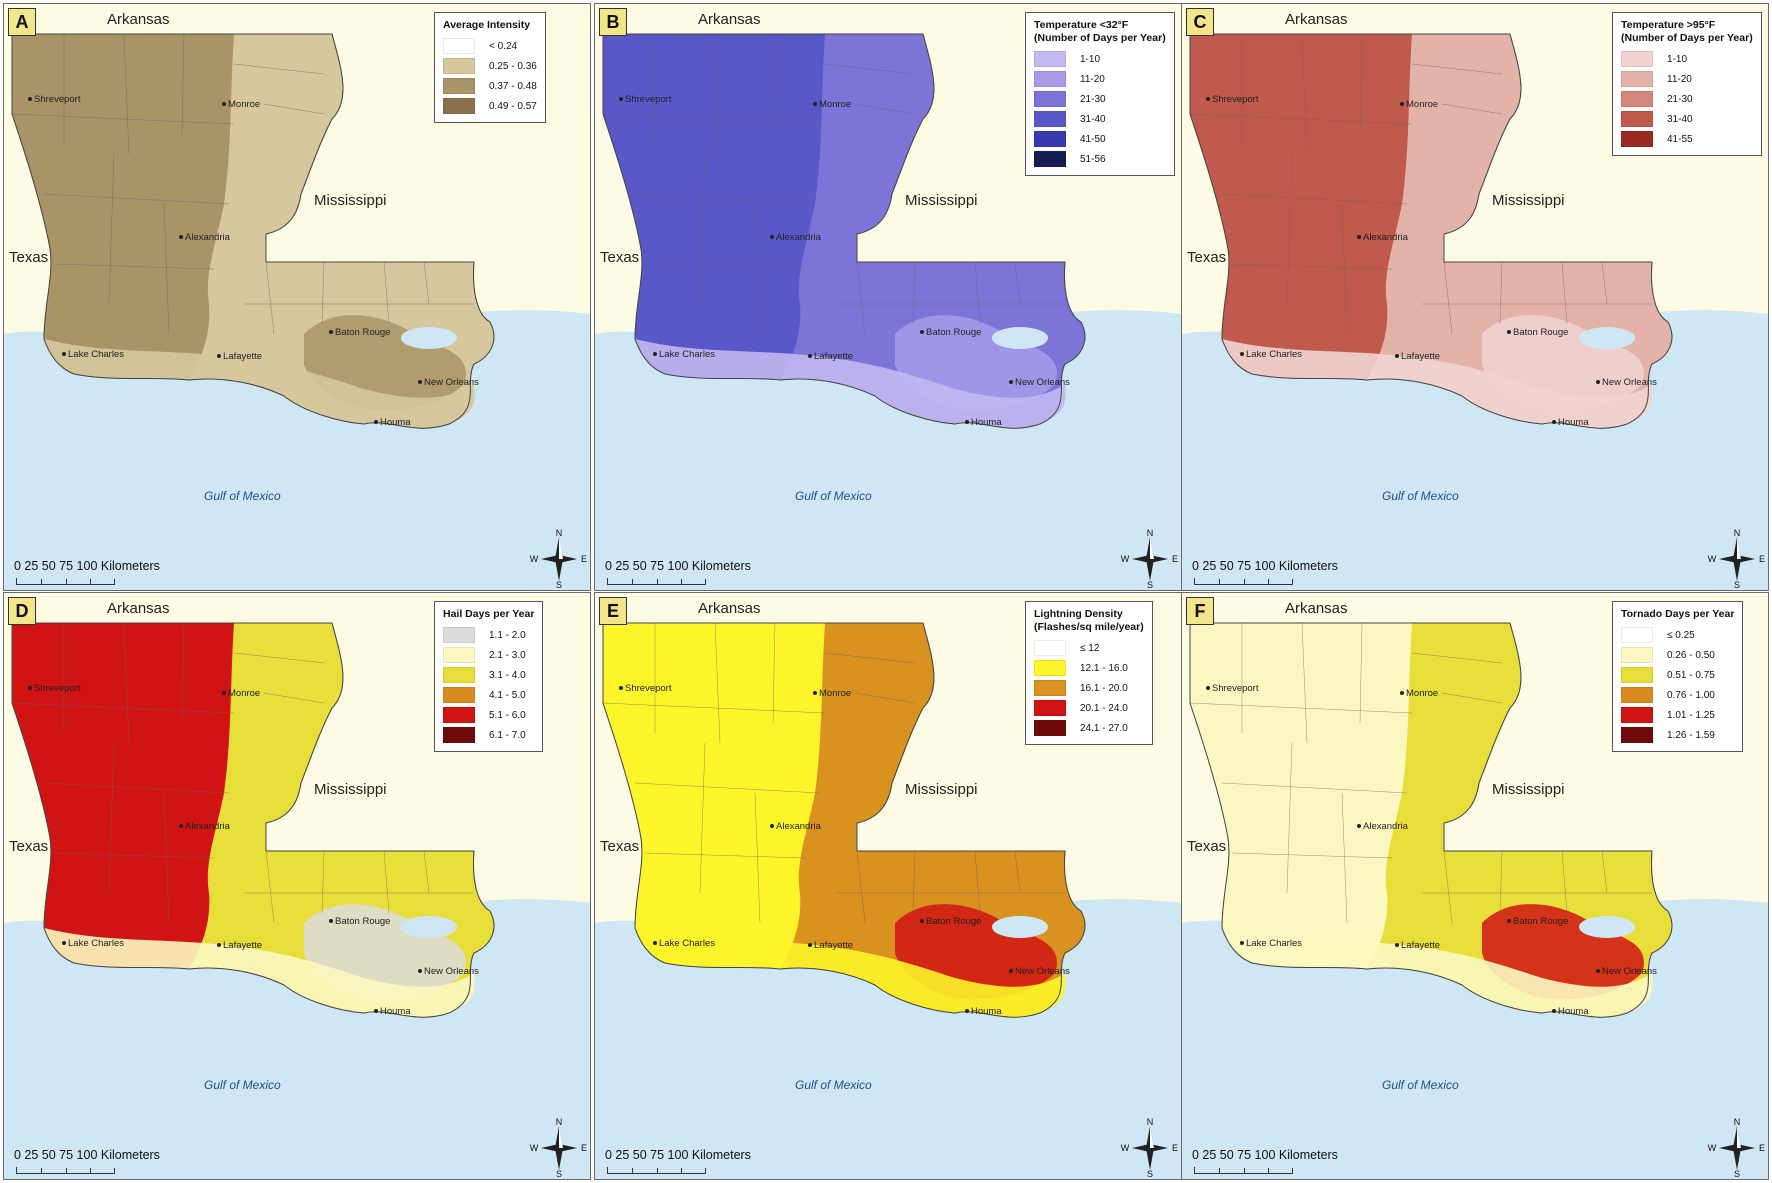  Describe the element at coordinates (1200, 611) in the screenshot. I see `panel-letter: F` at that location.